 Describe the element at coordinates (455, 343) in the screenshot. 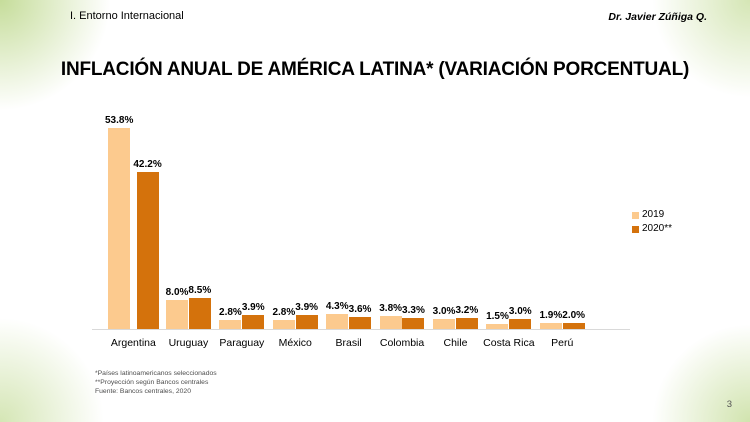

I see `category-label: Chile` at that location.